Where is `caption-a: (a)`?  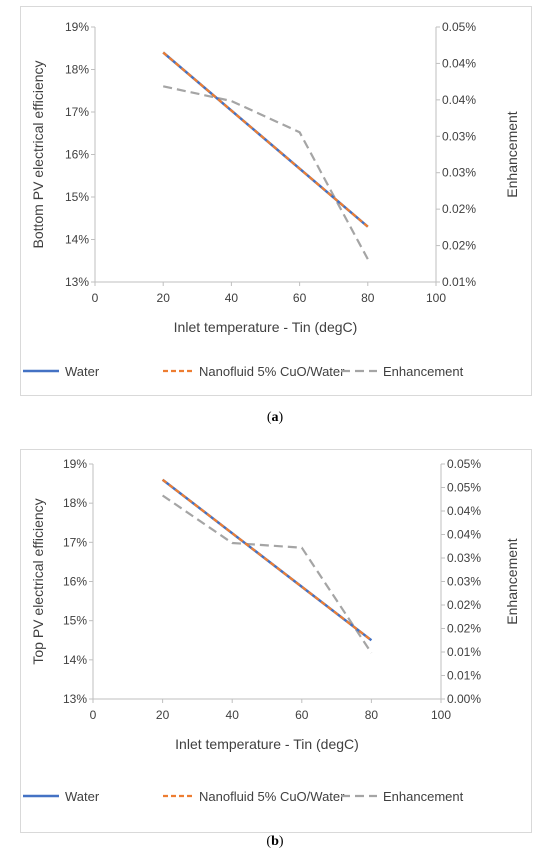
caption-a: (a) is located at coordinates (275, 417).